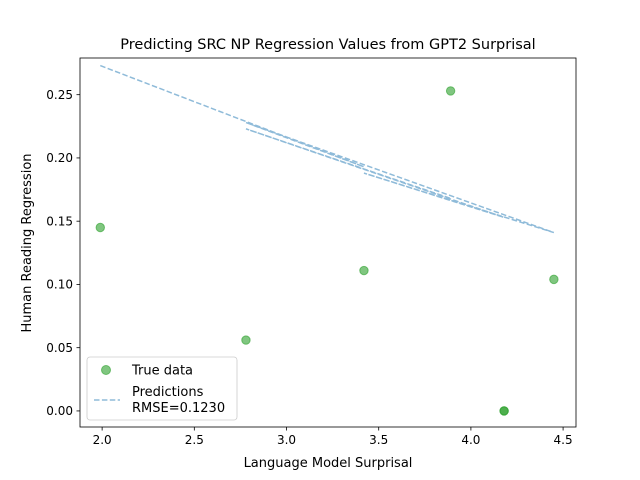  I want to click on y-tick-label: 0.15, so click(59, 221).